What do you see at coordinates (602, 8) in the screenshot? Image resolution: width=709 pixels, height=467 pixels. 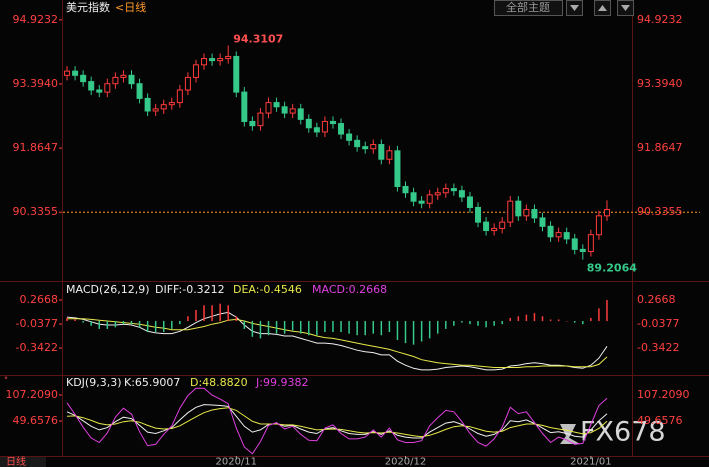 I see `up-icon` at bounding box center [602, 8].